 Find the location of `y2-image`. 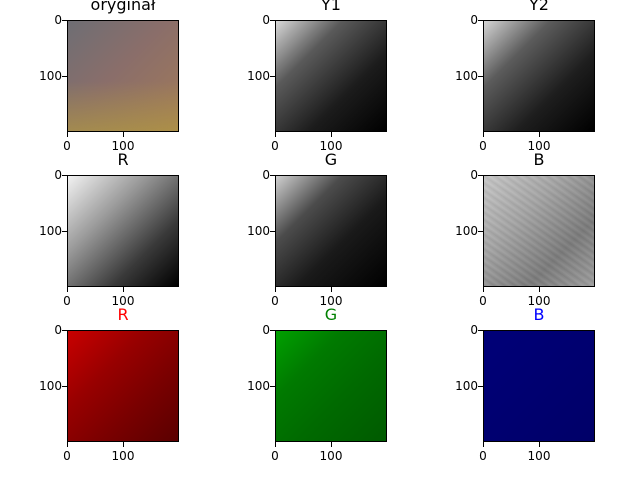

y2-image is located at coordinates (539, 76).